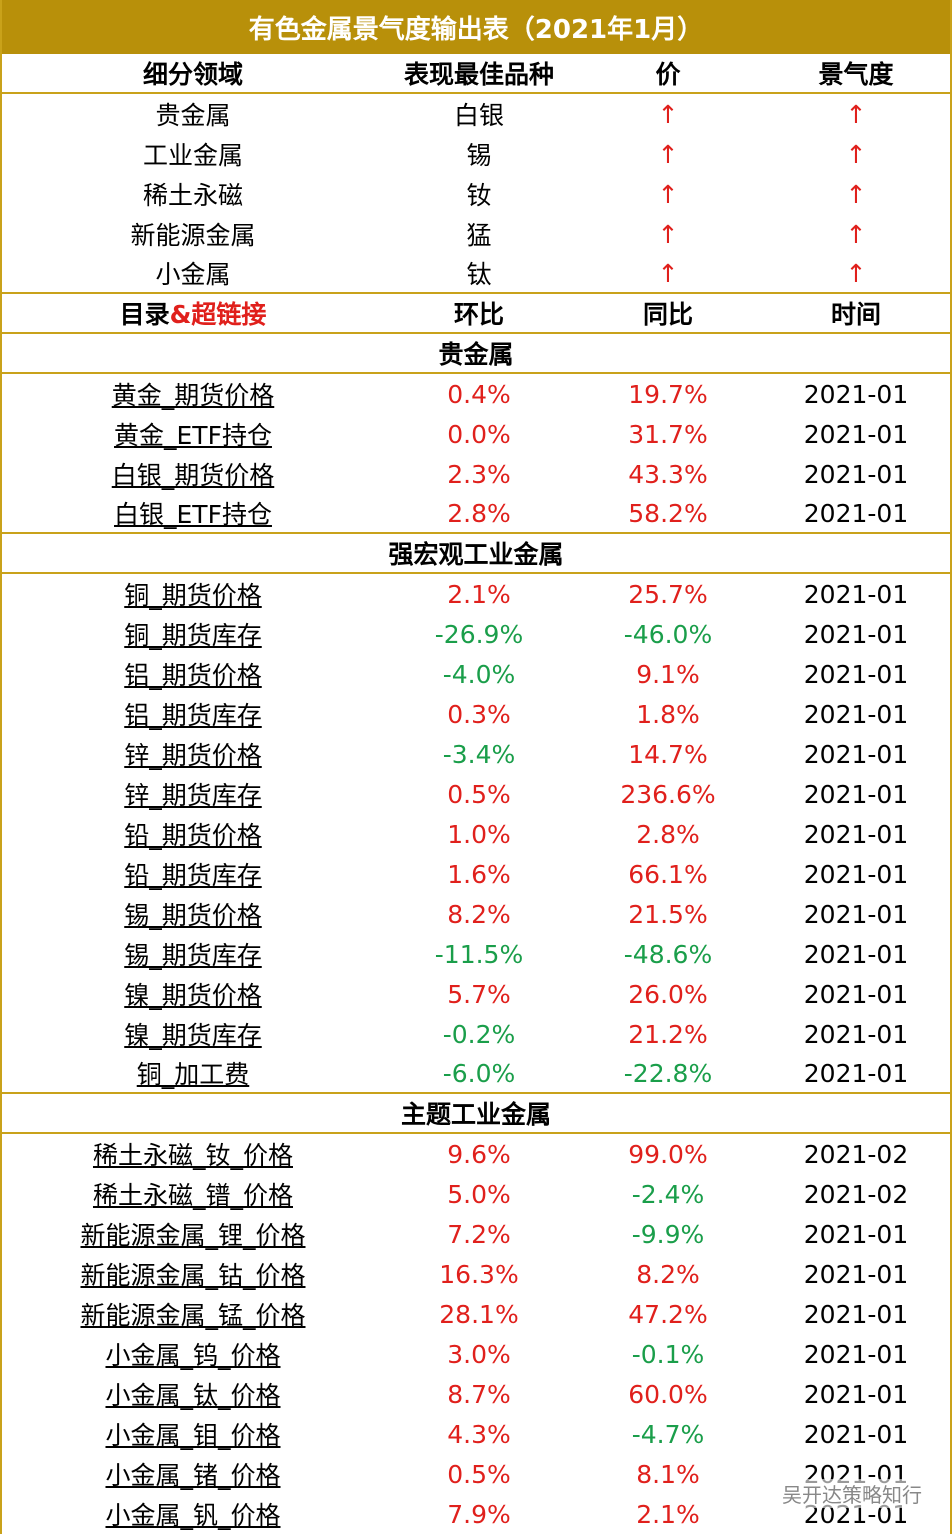 The height and width of the screenshot is (1534, 952). I want to click on link: 镍_期货价格, so click(193, 995).